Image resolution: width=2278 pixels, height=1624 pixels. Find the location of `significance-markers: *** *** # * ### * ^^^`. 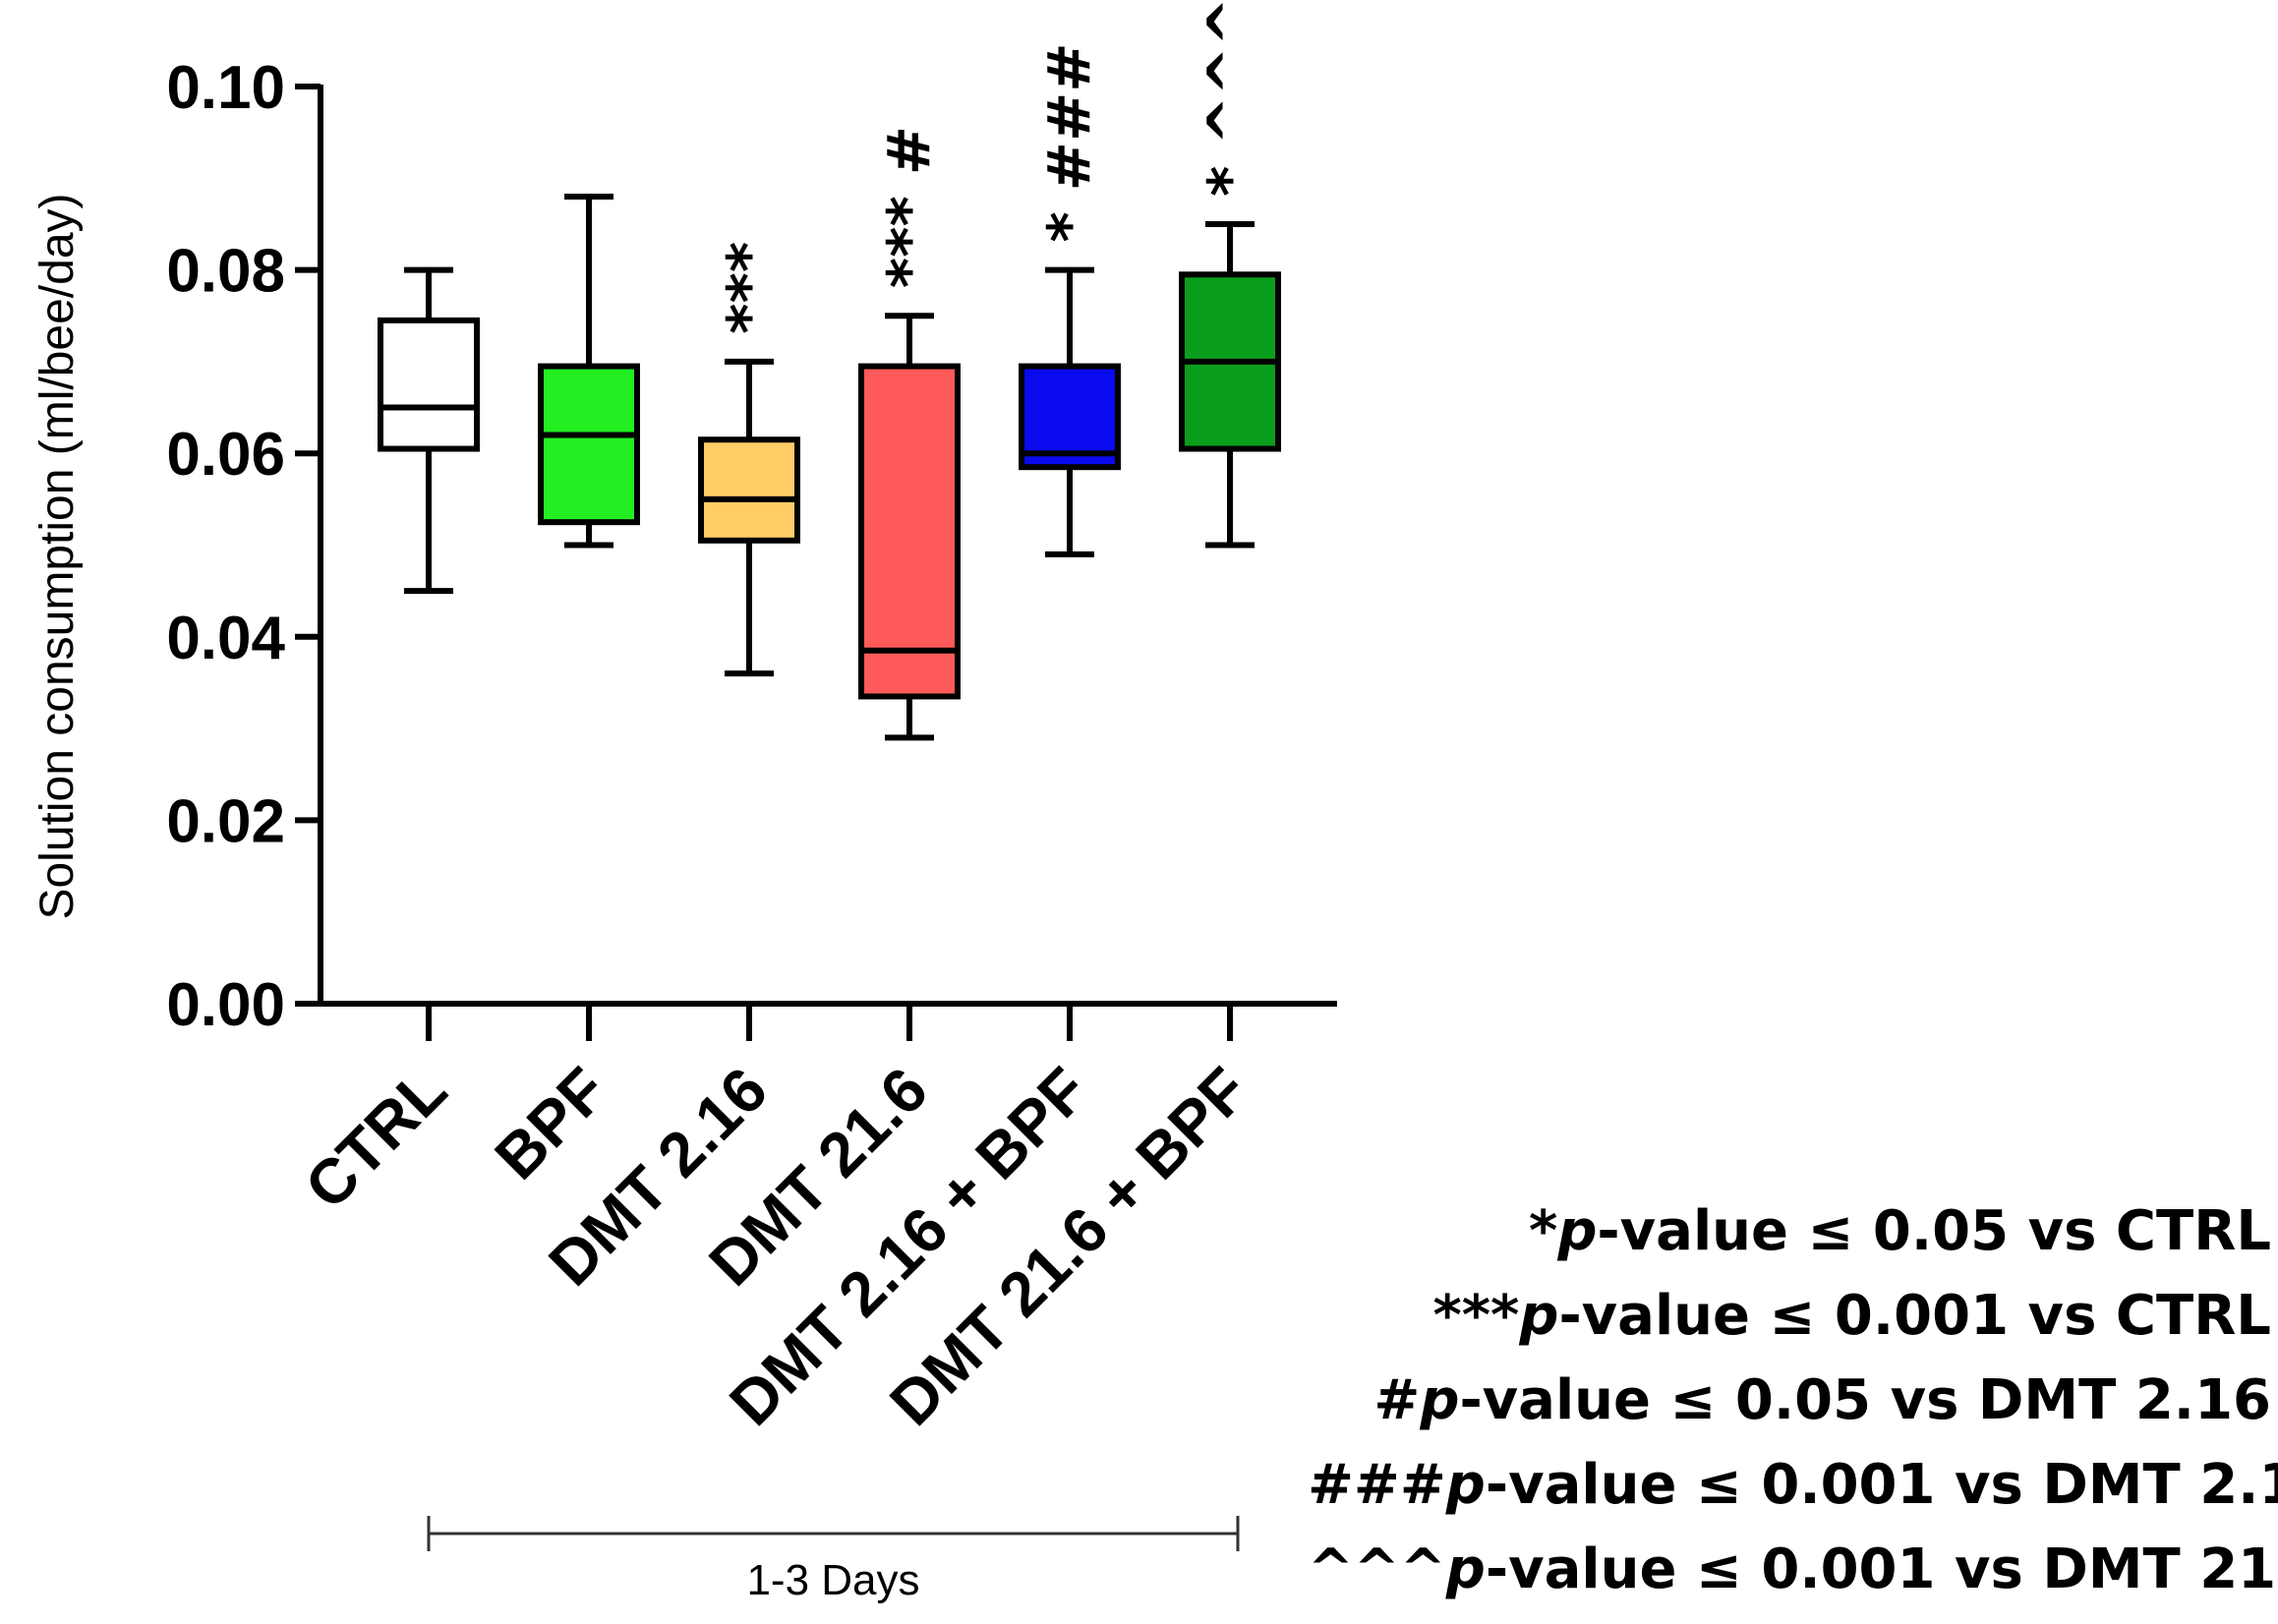

significance-markers: *** *** # * ### * ^^^ is located at coordinates (990, 167).